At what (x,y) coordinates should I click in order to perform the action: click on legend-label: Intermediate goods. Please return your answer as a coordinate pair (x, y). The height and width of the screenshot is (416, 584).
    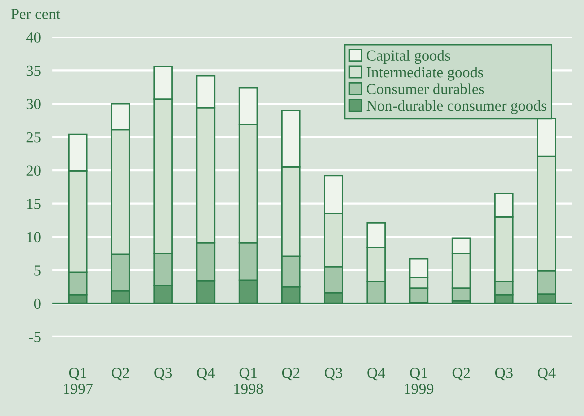
    Looking at the image, I should click on (425, 73).